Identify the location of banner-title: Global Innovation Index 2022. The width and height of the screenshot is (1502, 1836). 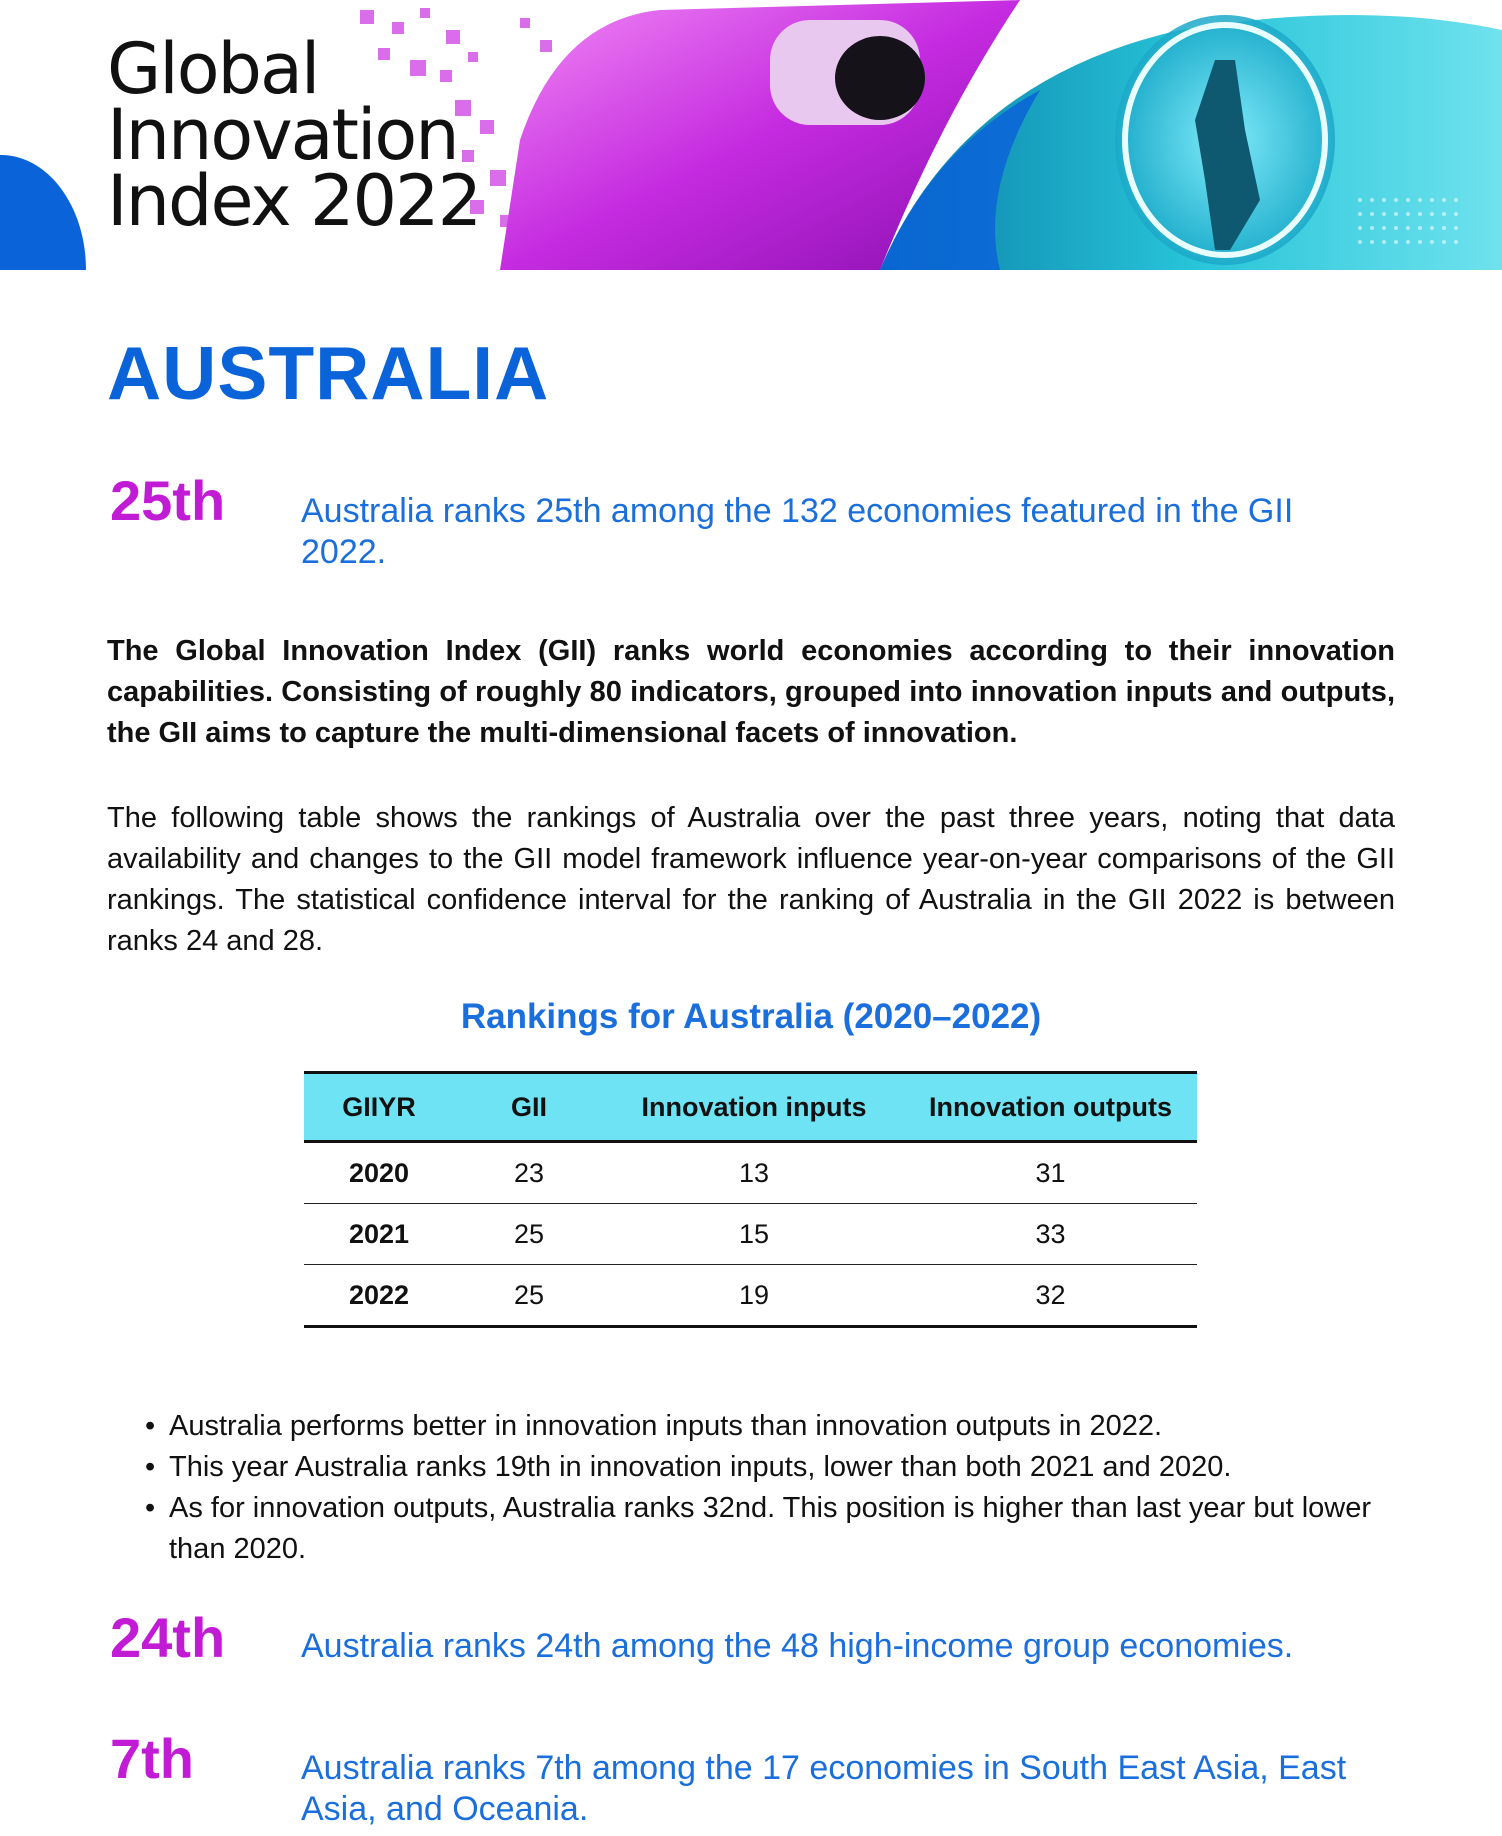
(294, 135).